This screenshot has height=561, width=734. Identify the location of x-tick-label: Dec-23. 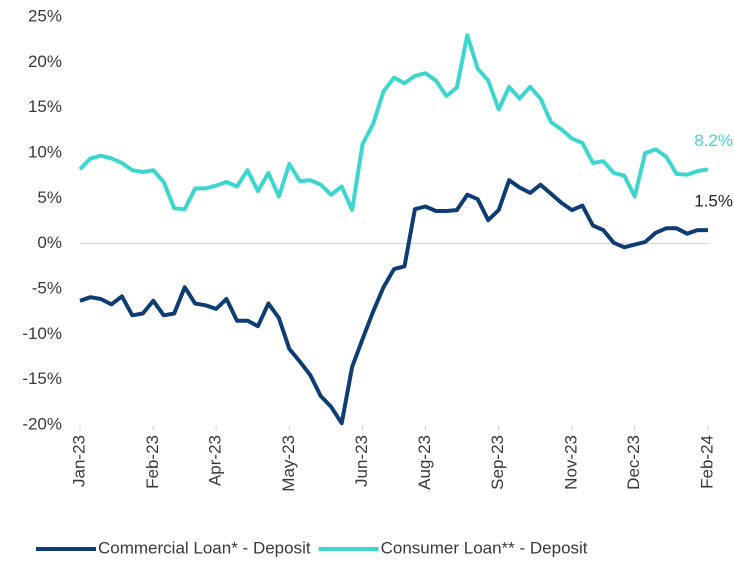
(633, 462).